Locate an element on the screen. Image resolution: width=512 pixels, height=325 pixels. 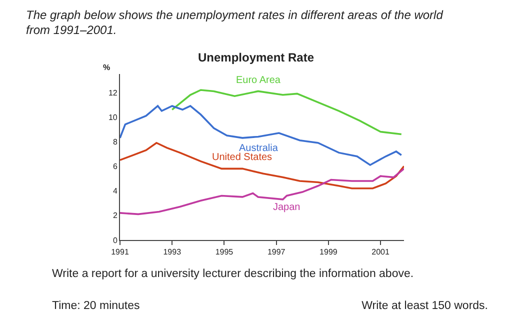
x-tick-label: 1997 is located at coordinates (276, 252).